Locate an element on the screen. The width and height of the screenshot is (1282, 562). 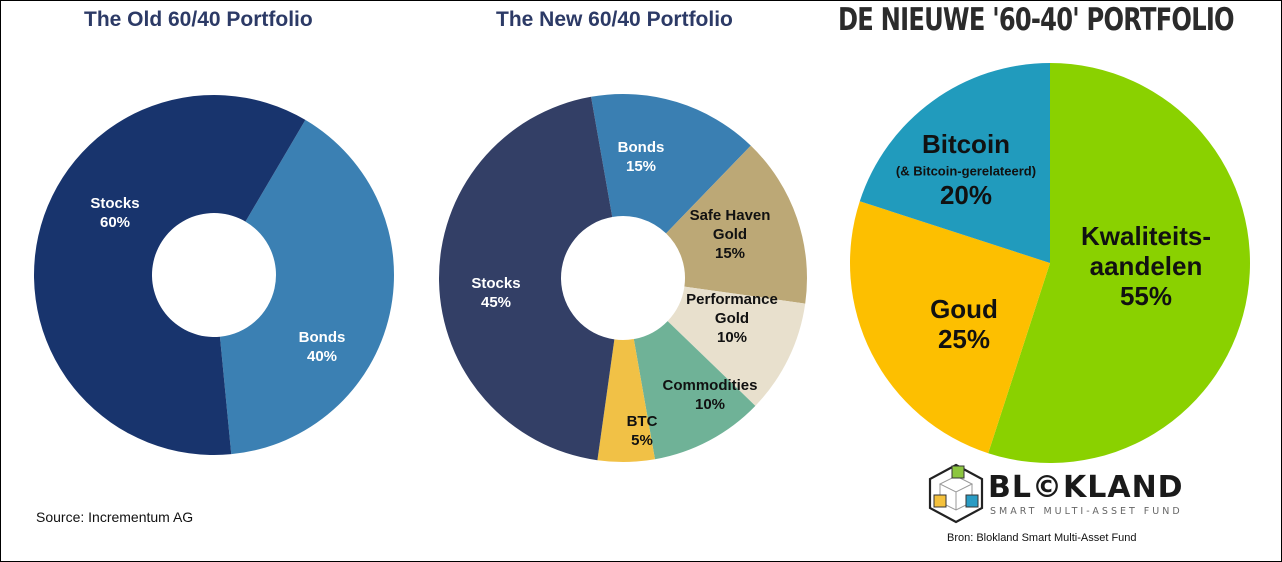
slice-label-commodities: Commodities 10% is located at coordinates (709, 395).